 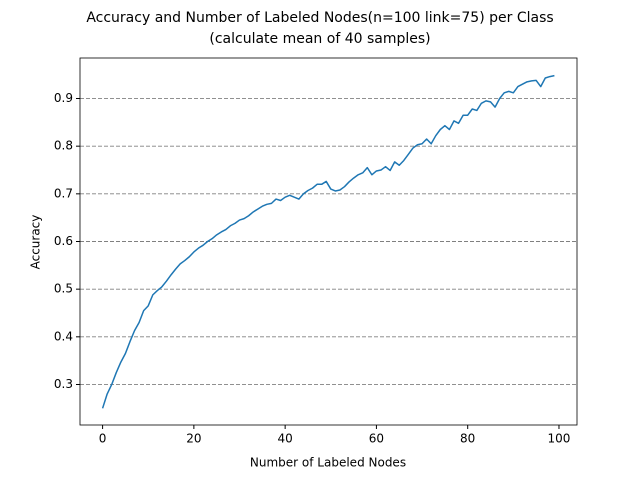 I want to click on x-axis-label: Number of Labeled Nodes, so click(x=328, y=463).